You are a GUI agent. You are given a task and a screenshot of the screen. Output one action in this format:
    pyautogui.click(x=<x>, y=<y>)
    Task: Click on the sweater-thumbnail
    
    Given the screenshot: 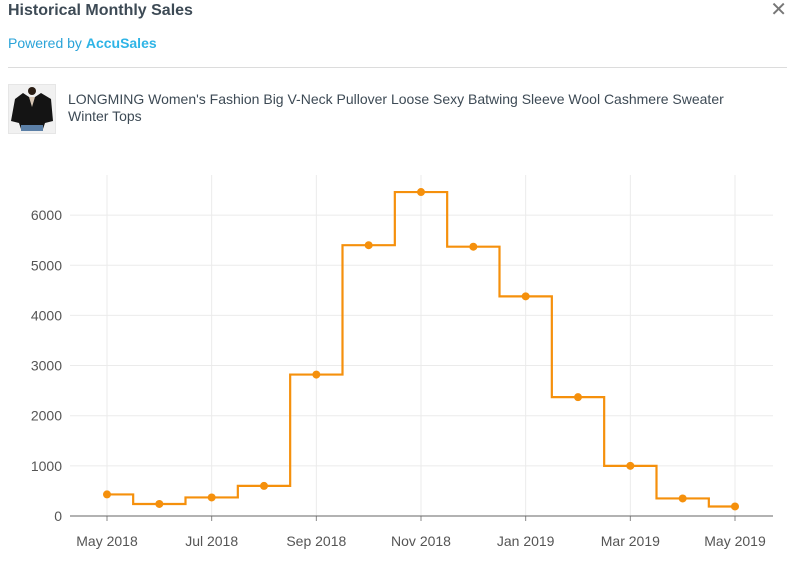 What is the action you would take?
    pyautogui.click(x=32, y=109)
    